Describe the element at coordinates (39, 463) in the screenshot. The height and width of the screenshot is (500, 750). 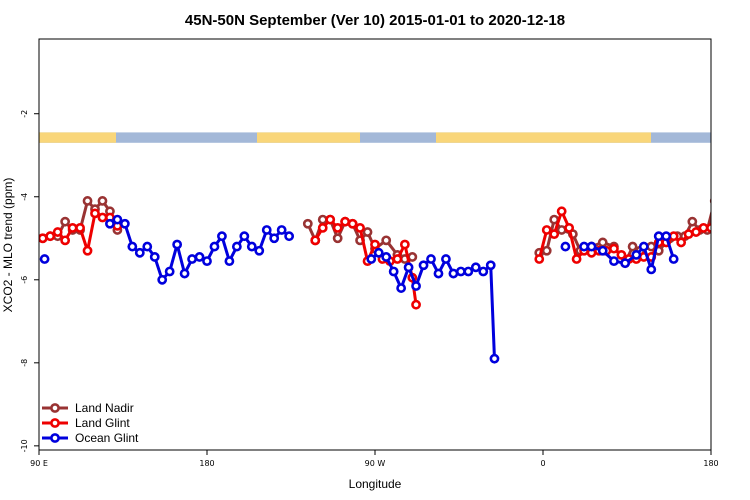
I see `x-tick-label: 90 E` at that location.